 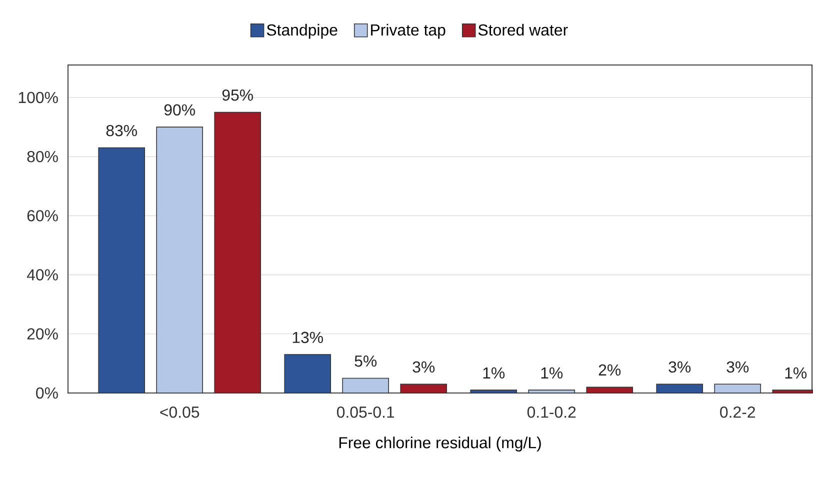 I want to click on legend-label: Stored water, so click(x=523, y=30).